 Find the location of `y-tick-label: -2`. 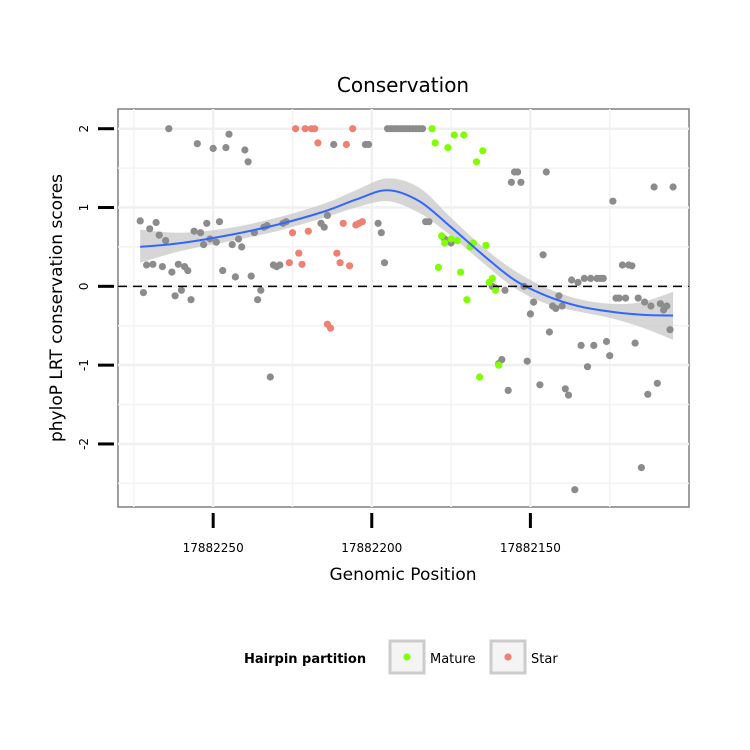

y-tick-label: -2 is located at coordinates (84, 444).